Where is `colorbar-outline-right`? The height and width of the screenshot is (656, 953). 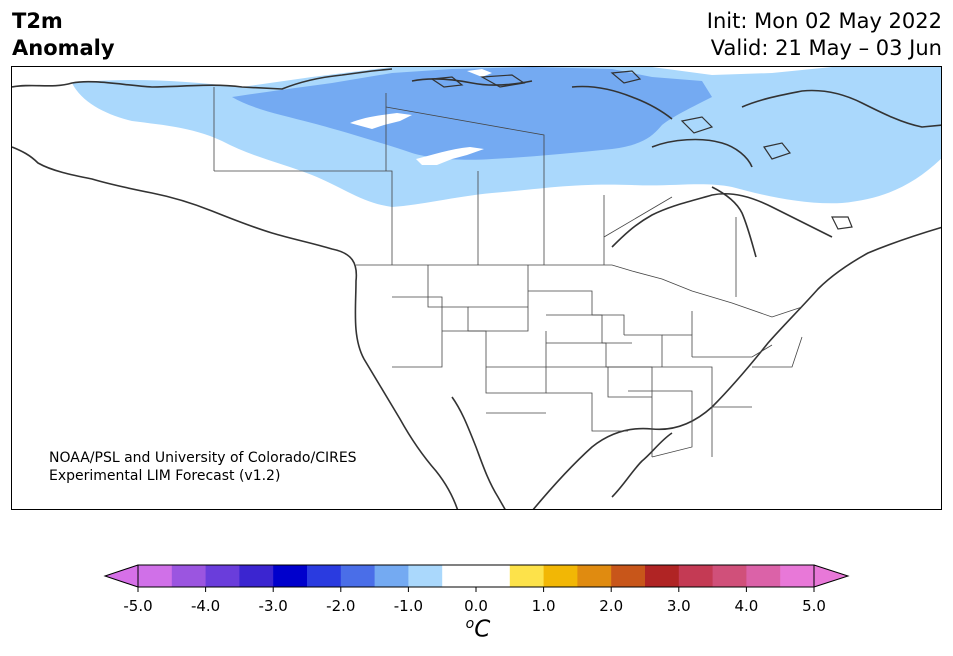
colorbar-outline-right is located at coordinates (831, 576).